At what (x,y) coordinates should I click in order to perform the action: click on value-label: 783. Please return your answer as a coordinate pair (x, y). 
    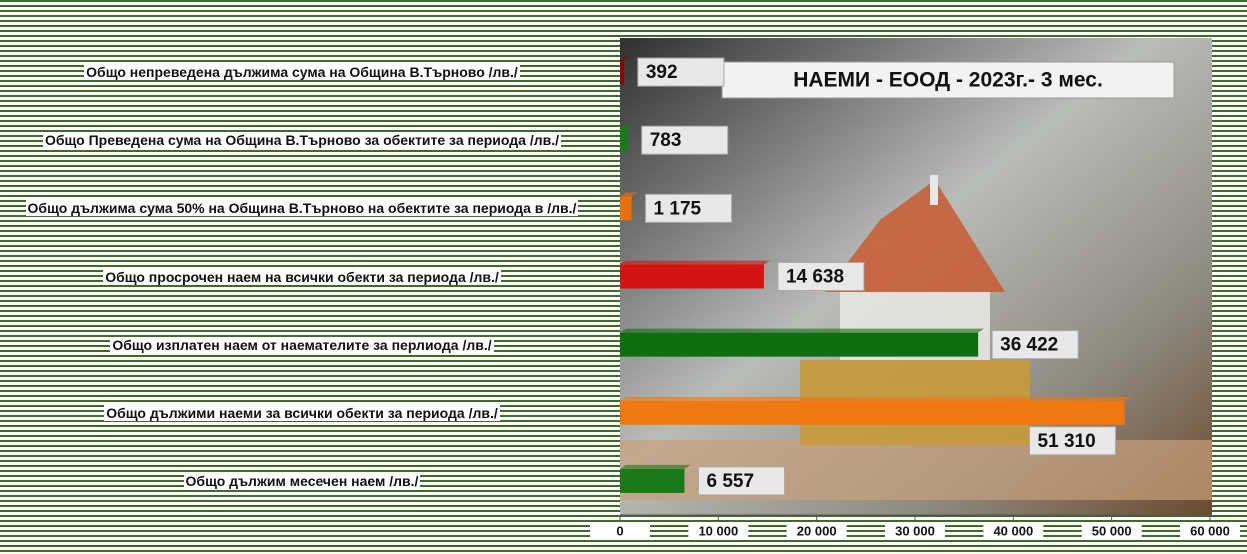
    Looking at the image, I should click on (666, 140).